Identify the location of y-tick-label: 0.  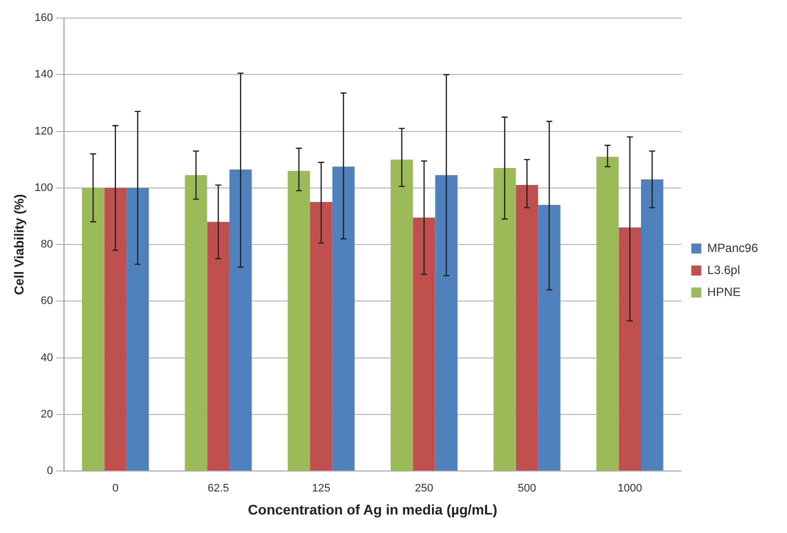
(49, 471).